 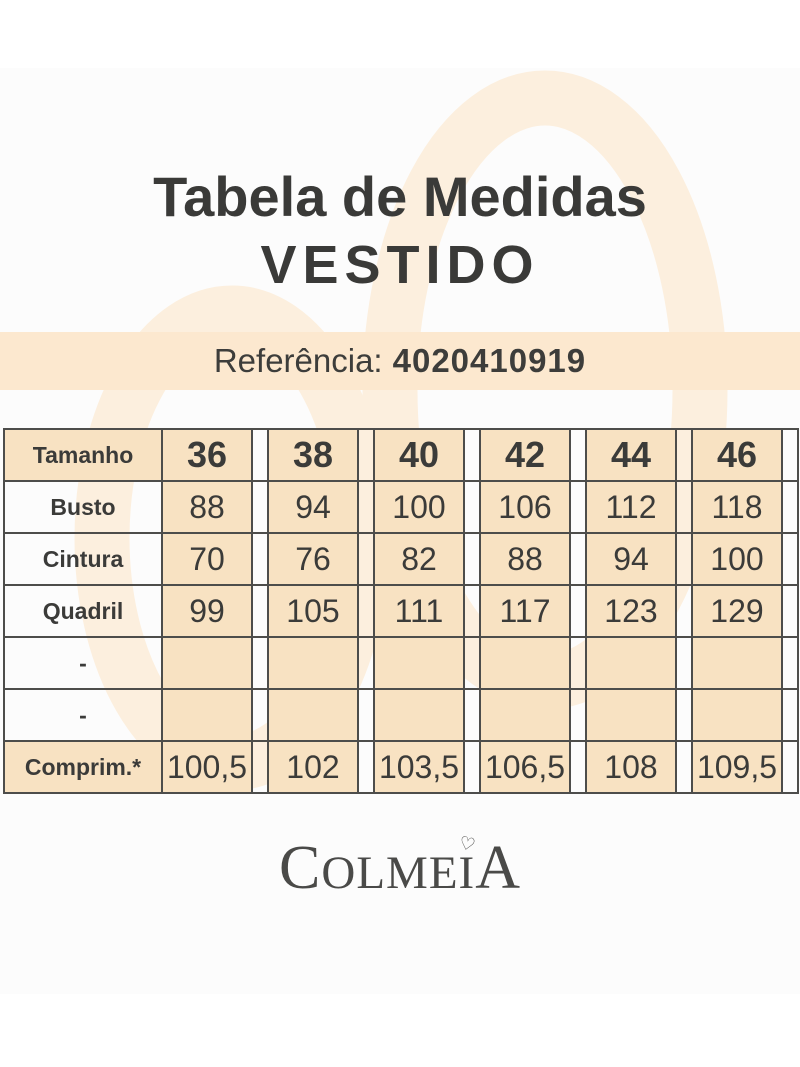 I want to click on row-label-cell: Tamanho, so click(x=83, y=455).